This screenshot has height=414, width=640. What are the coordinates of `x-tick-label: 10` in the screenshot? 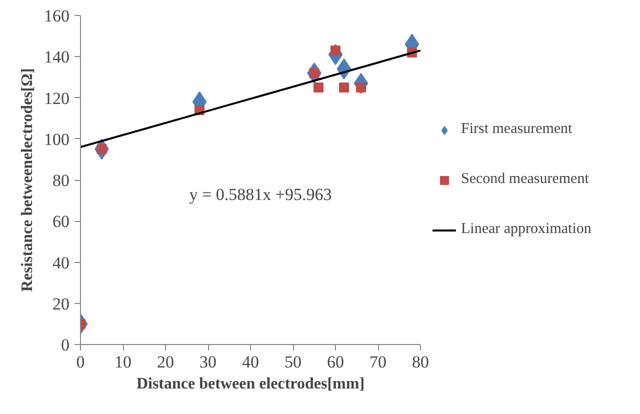 It's located at (123, 362).